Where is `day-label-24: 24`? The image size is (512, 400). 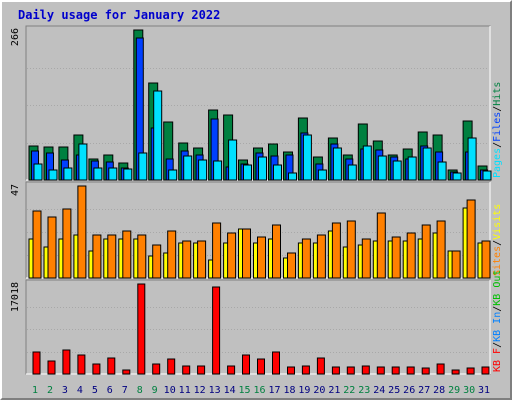 day-label-24: 24 is located at coordinates (379, 390).